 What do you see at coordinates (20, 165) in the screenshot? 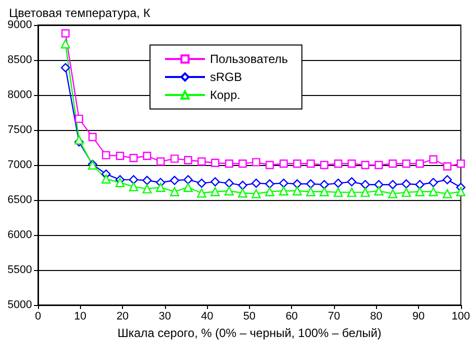
I see `y-tick-label: 7000` at bounding box center [20, 165].